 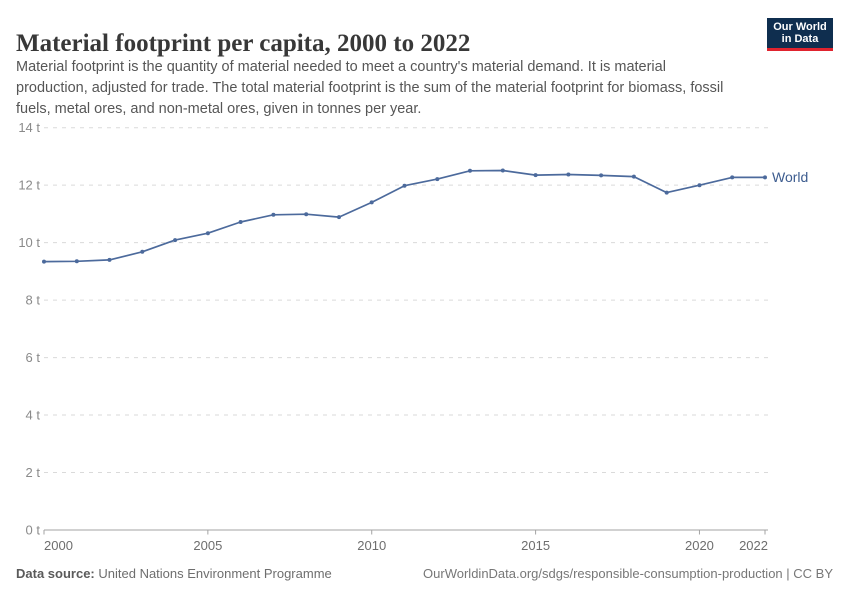 What do you see at coordinates (33, 300) in the screenshot?
I see `y-tick-label: 8 t` at bounding box center [33, 300].